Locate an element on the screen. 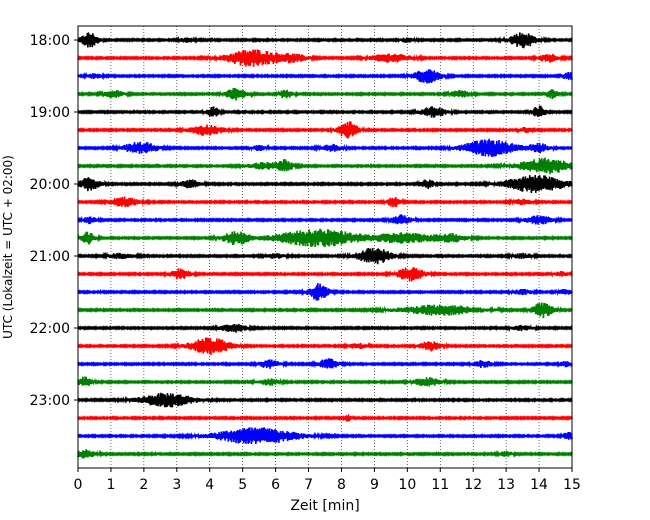 Image resolution: width=650 pixels, height=520 pixels. y-tick-label: 23:00 is located at coordinates (50, 401).